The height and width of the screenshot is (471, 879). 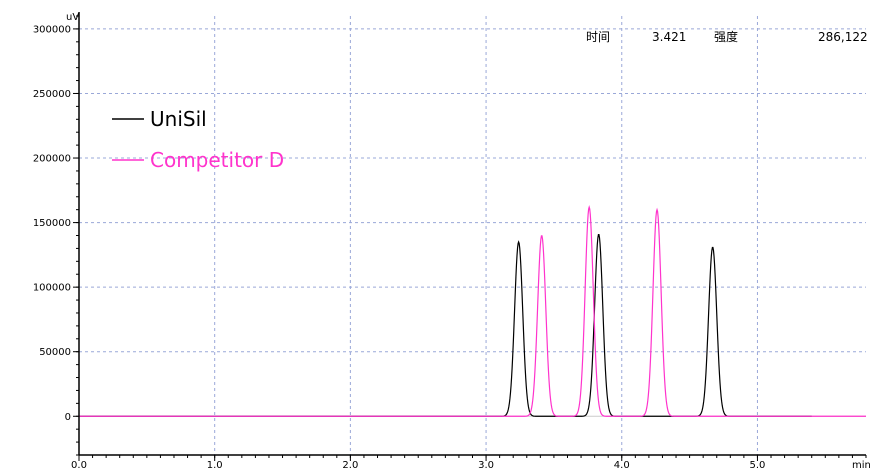 I want to click on y-tick-label: 250000, so click(x=52, y=94).